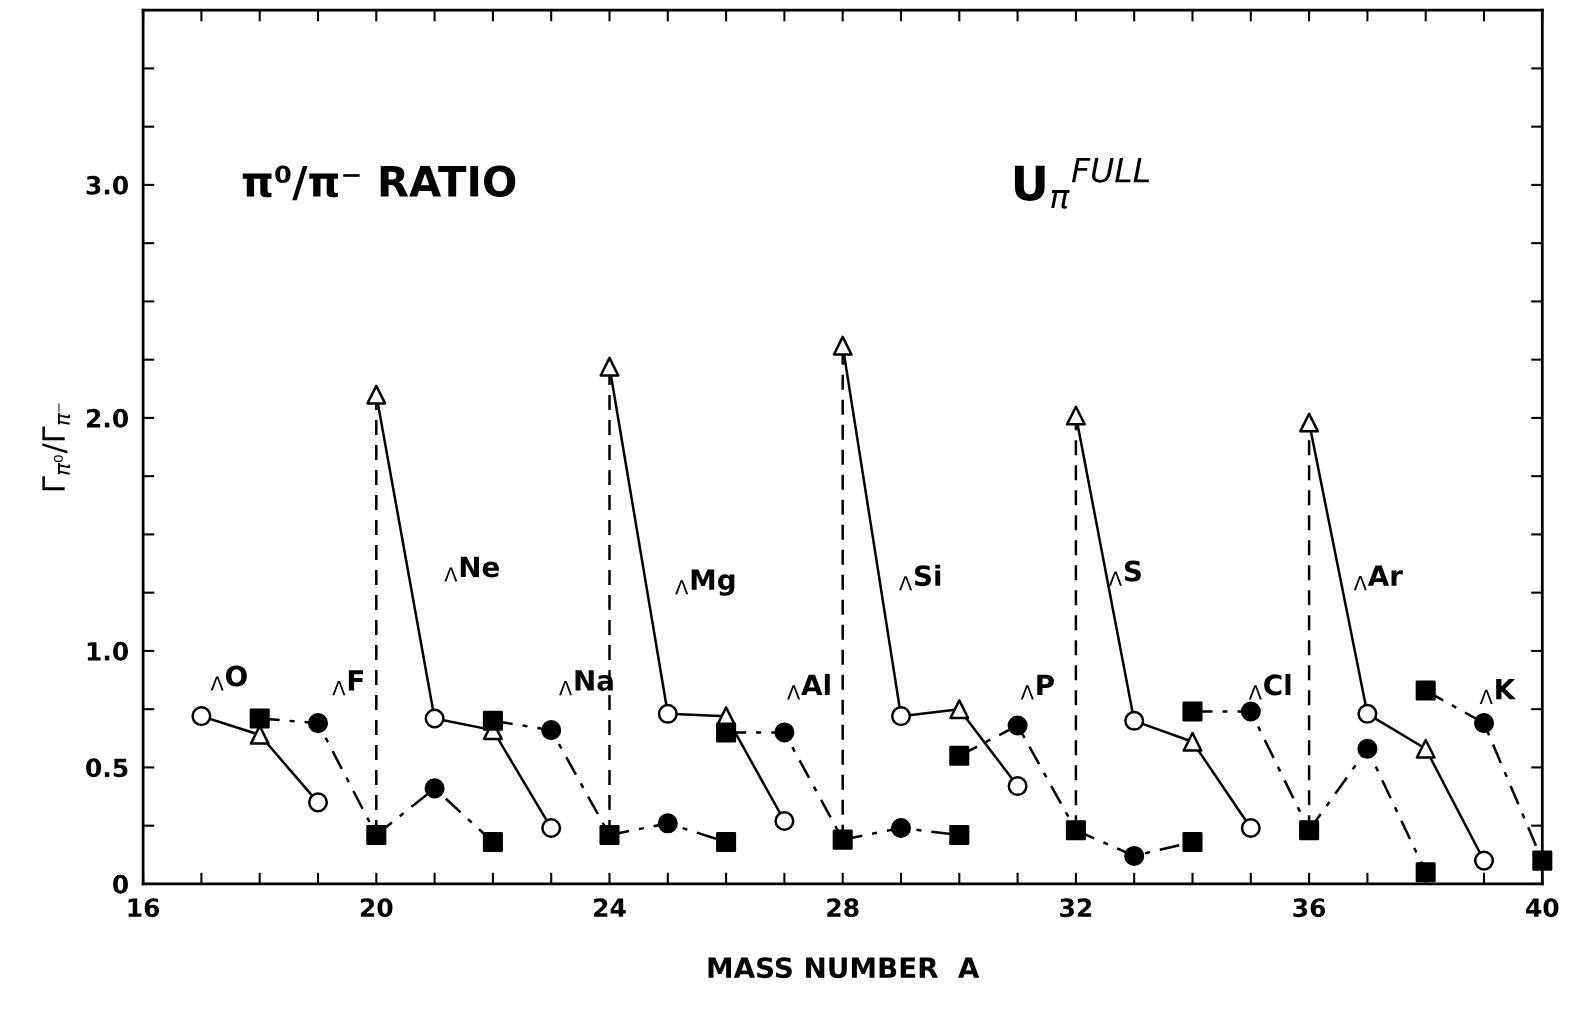 Image resolution: width=1590 pixels, height=1016 pixels. Describe the element at coordinates (808, 686) in the screenshot. I see `annotation: $_{Λ}$Al` at that location.